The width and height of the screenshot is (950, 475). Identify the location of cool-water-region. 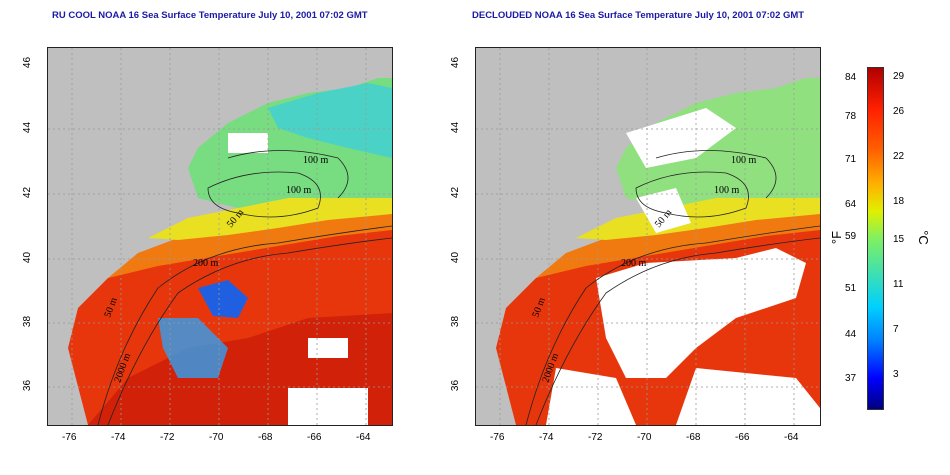
(718, 143).